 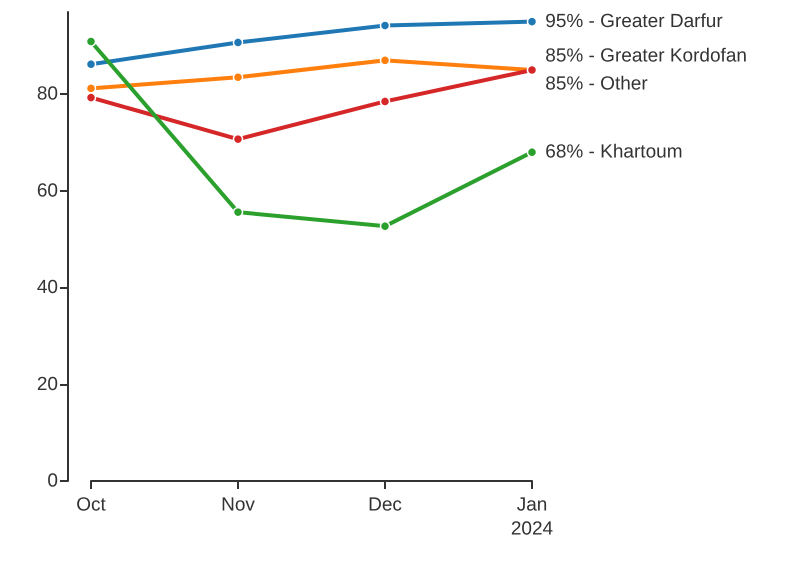 What do you see at coordinates (47, 94) in the screenshot?
I see `y-tick-label: 80` at bounding box center [47, 94].